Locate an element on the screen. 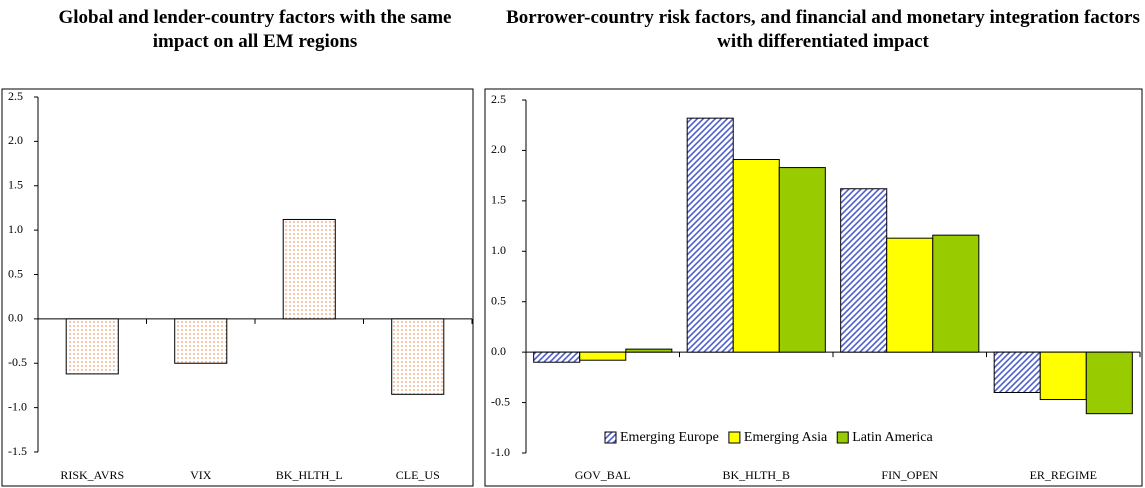 The image size is (1145, 488). x-tick-label: ER_REGIME is located at coordinates (1063, 475).